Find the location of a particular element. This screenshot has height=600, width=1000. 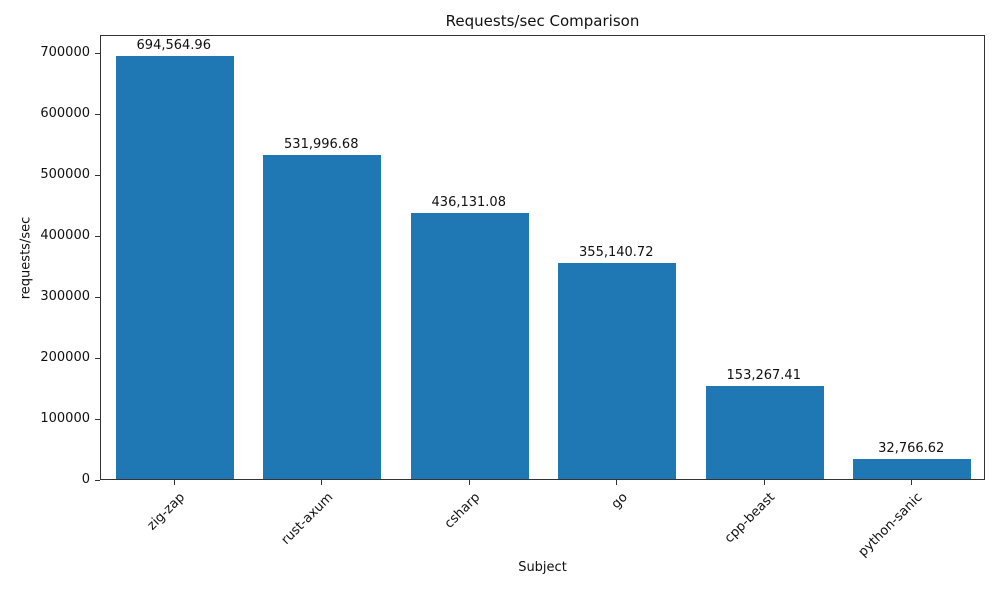

bar-value-label: 436,131.08 is located at coordinates (468, 203).